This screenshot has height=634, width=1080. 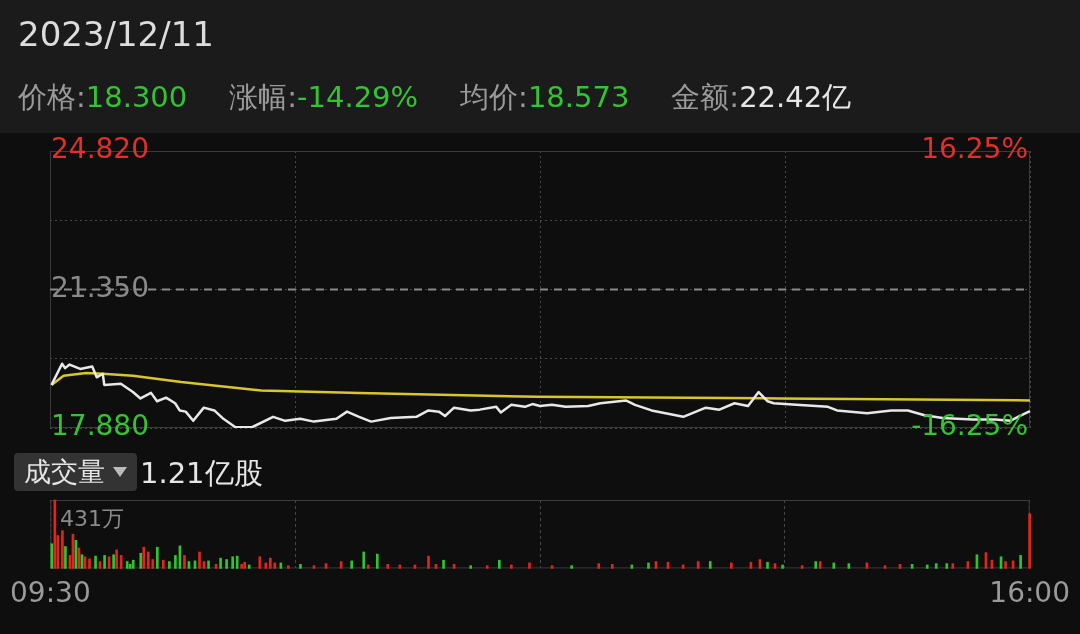 I want to click on text: 价格:18.300, so click(x=103, y=97).